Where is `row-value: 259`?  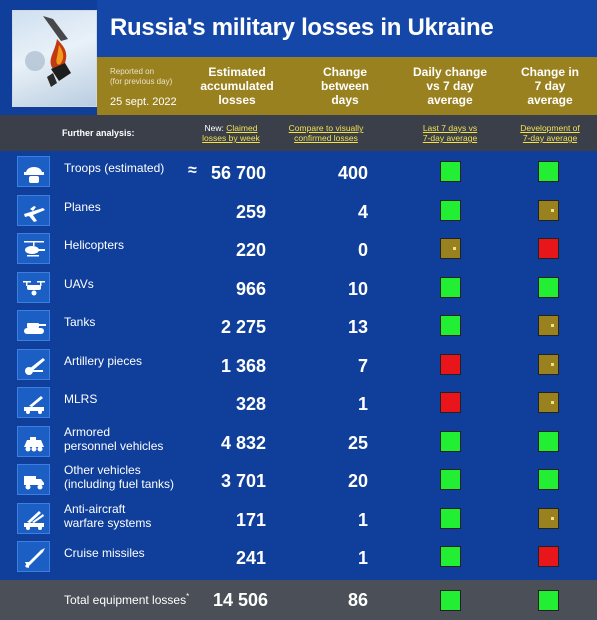 row-value: 259 is located at coordinates (250, 212).